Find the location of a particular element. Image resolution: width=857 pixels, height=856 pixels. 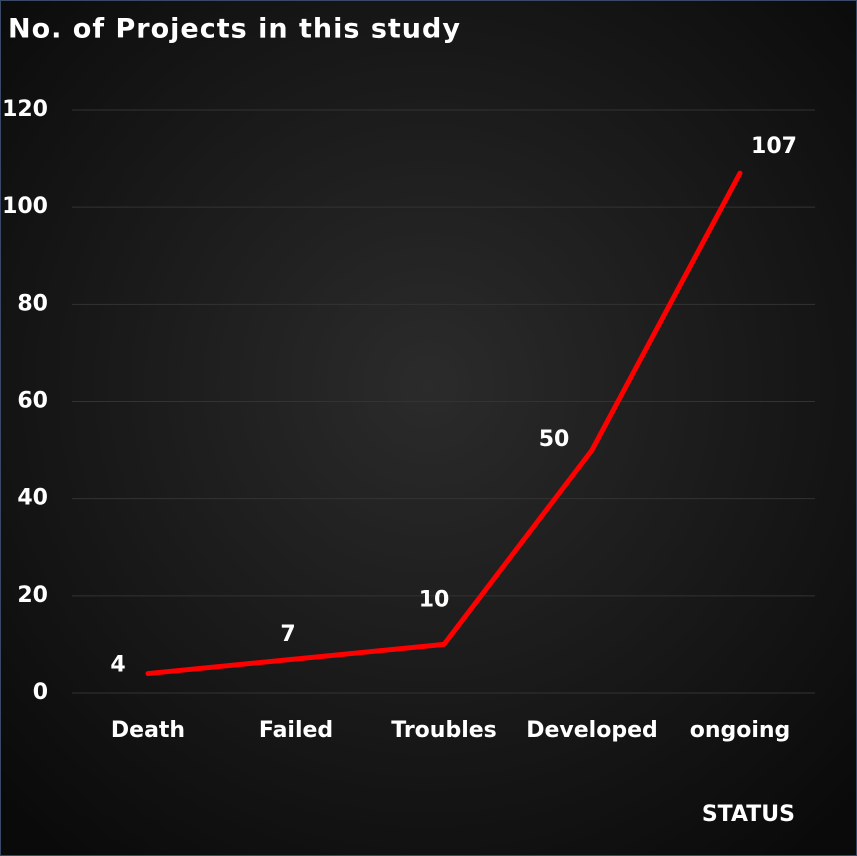

x-tick-label: Developed is located at coordinates (592, 730).